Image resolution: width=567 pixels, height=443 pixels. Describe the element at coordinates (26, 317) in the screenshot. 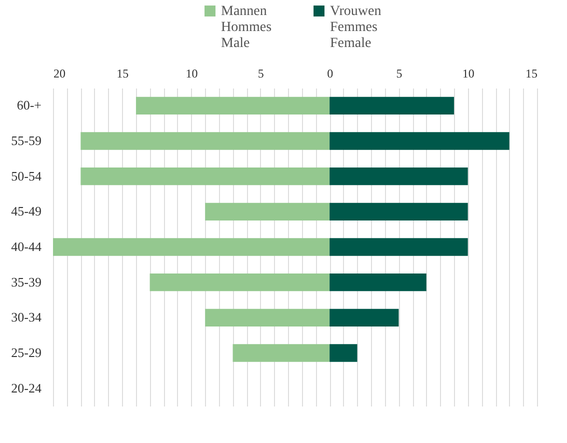

I see `y-tick-label: 30-34` at that location.